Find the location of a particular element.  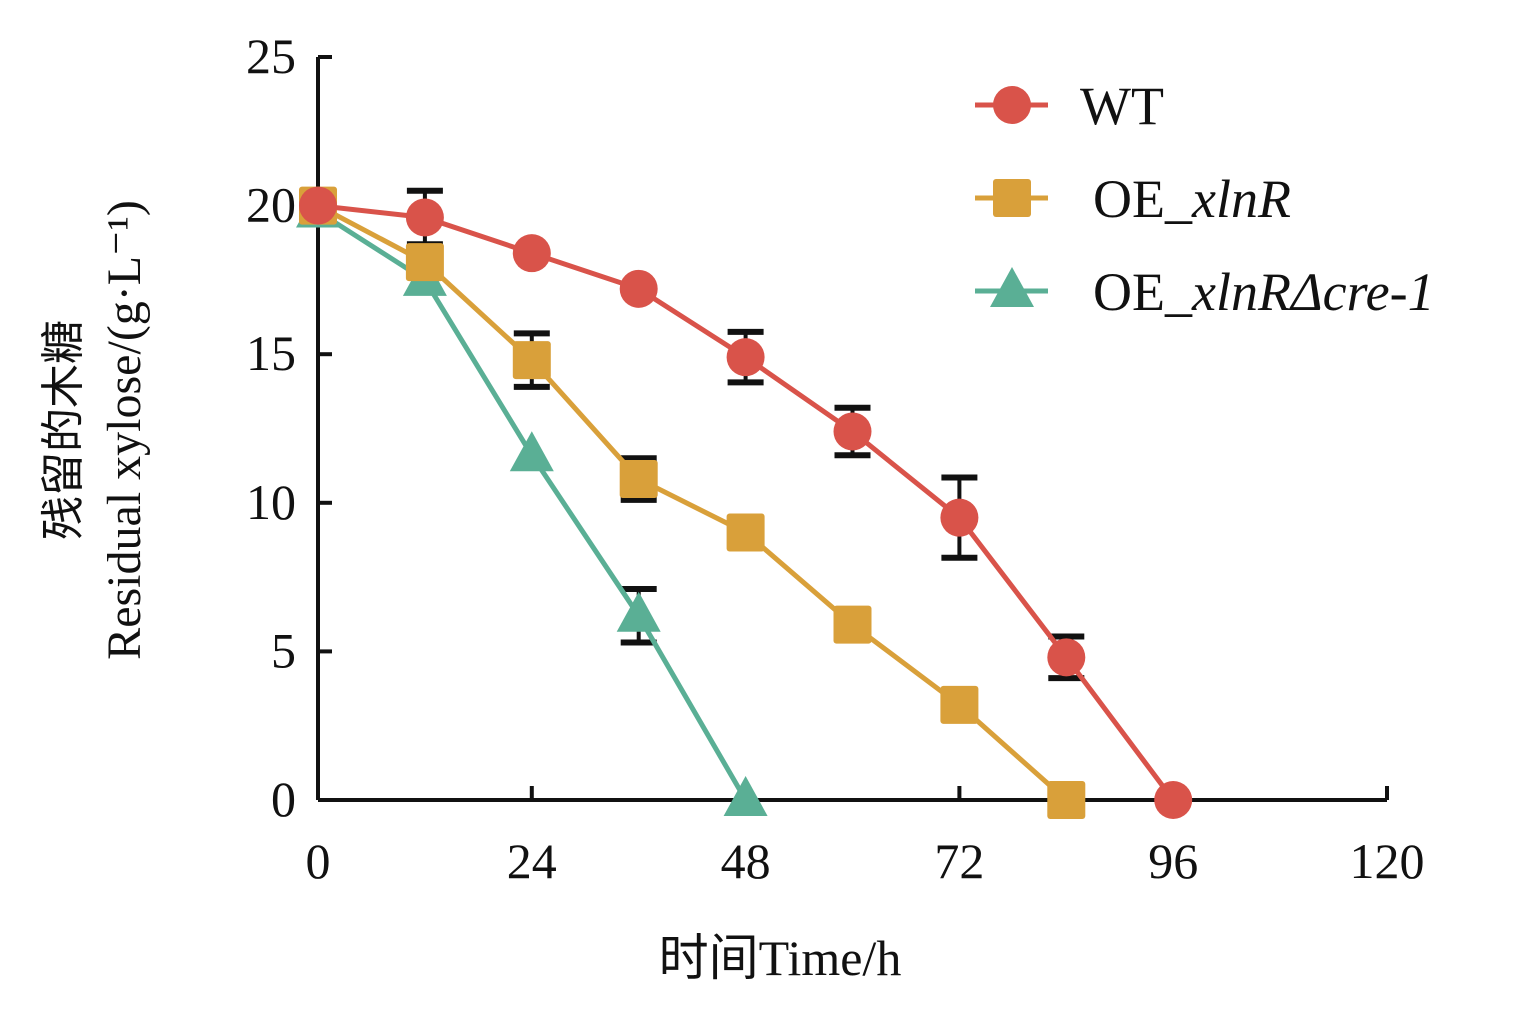

y-tick-label: 25 is located at coordinates (271, 56).